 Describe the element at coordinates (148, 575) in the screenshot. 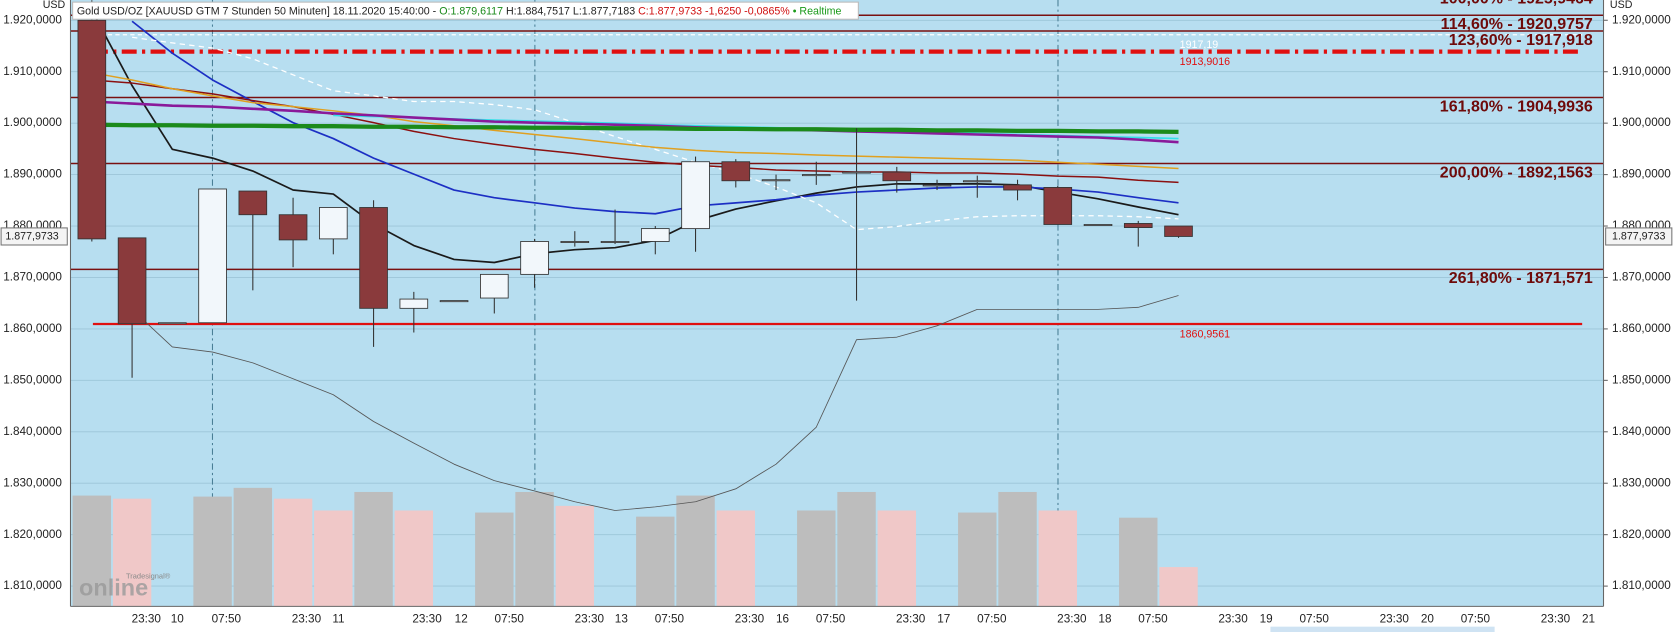

I see `logo-small: Tradesignal®` at that location.